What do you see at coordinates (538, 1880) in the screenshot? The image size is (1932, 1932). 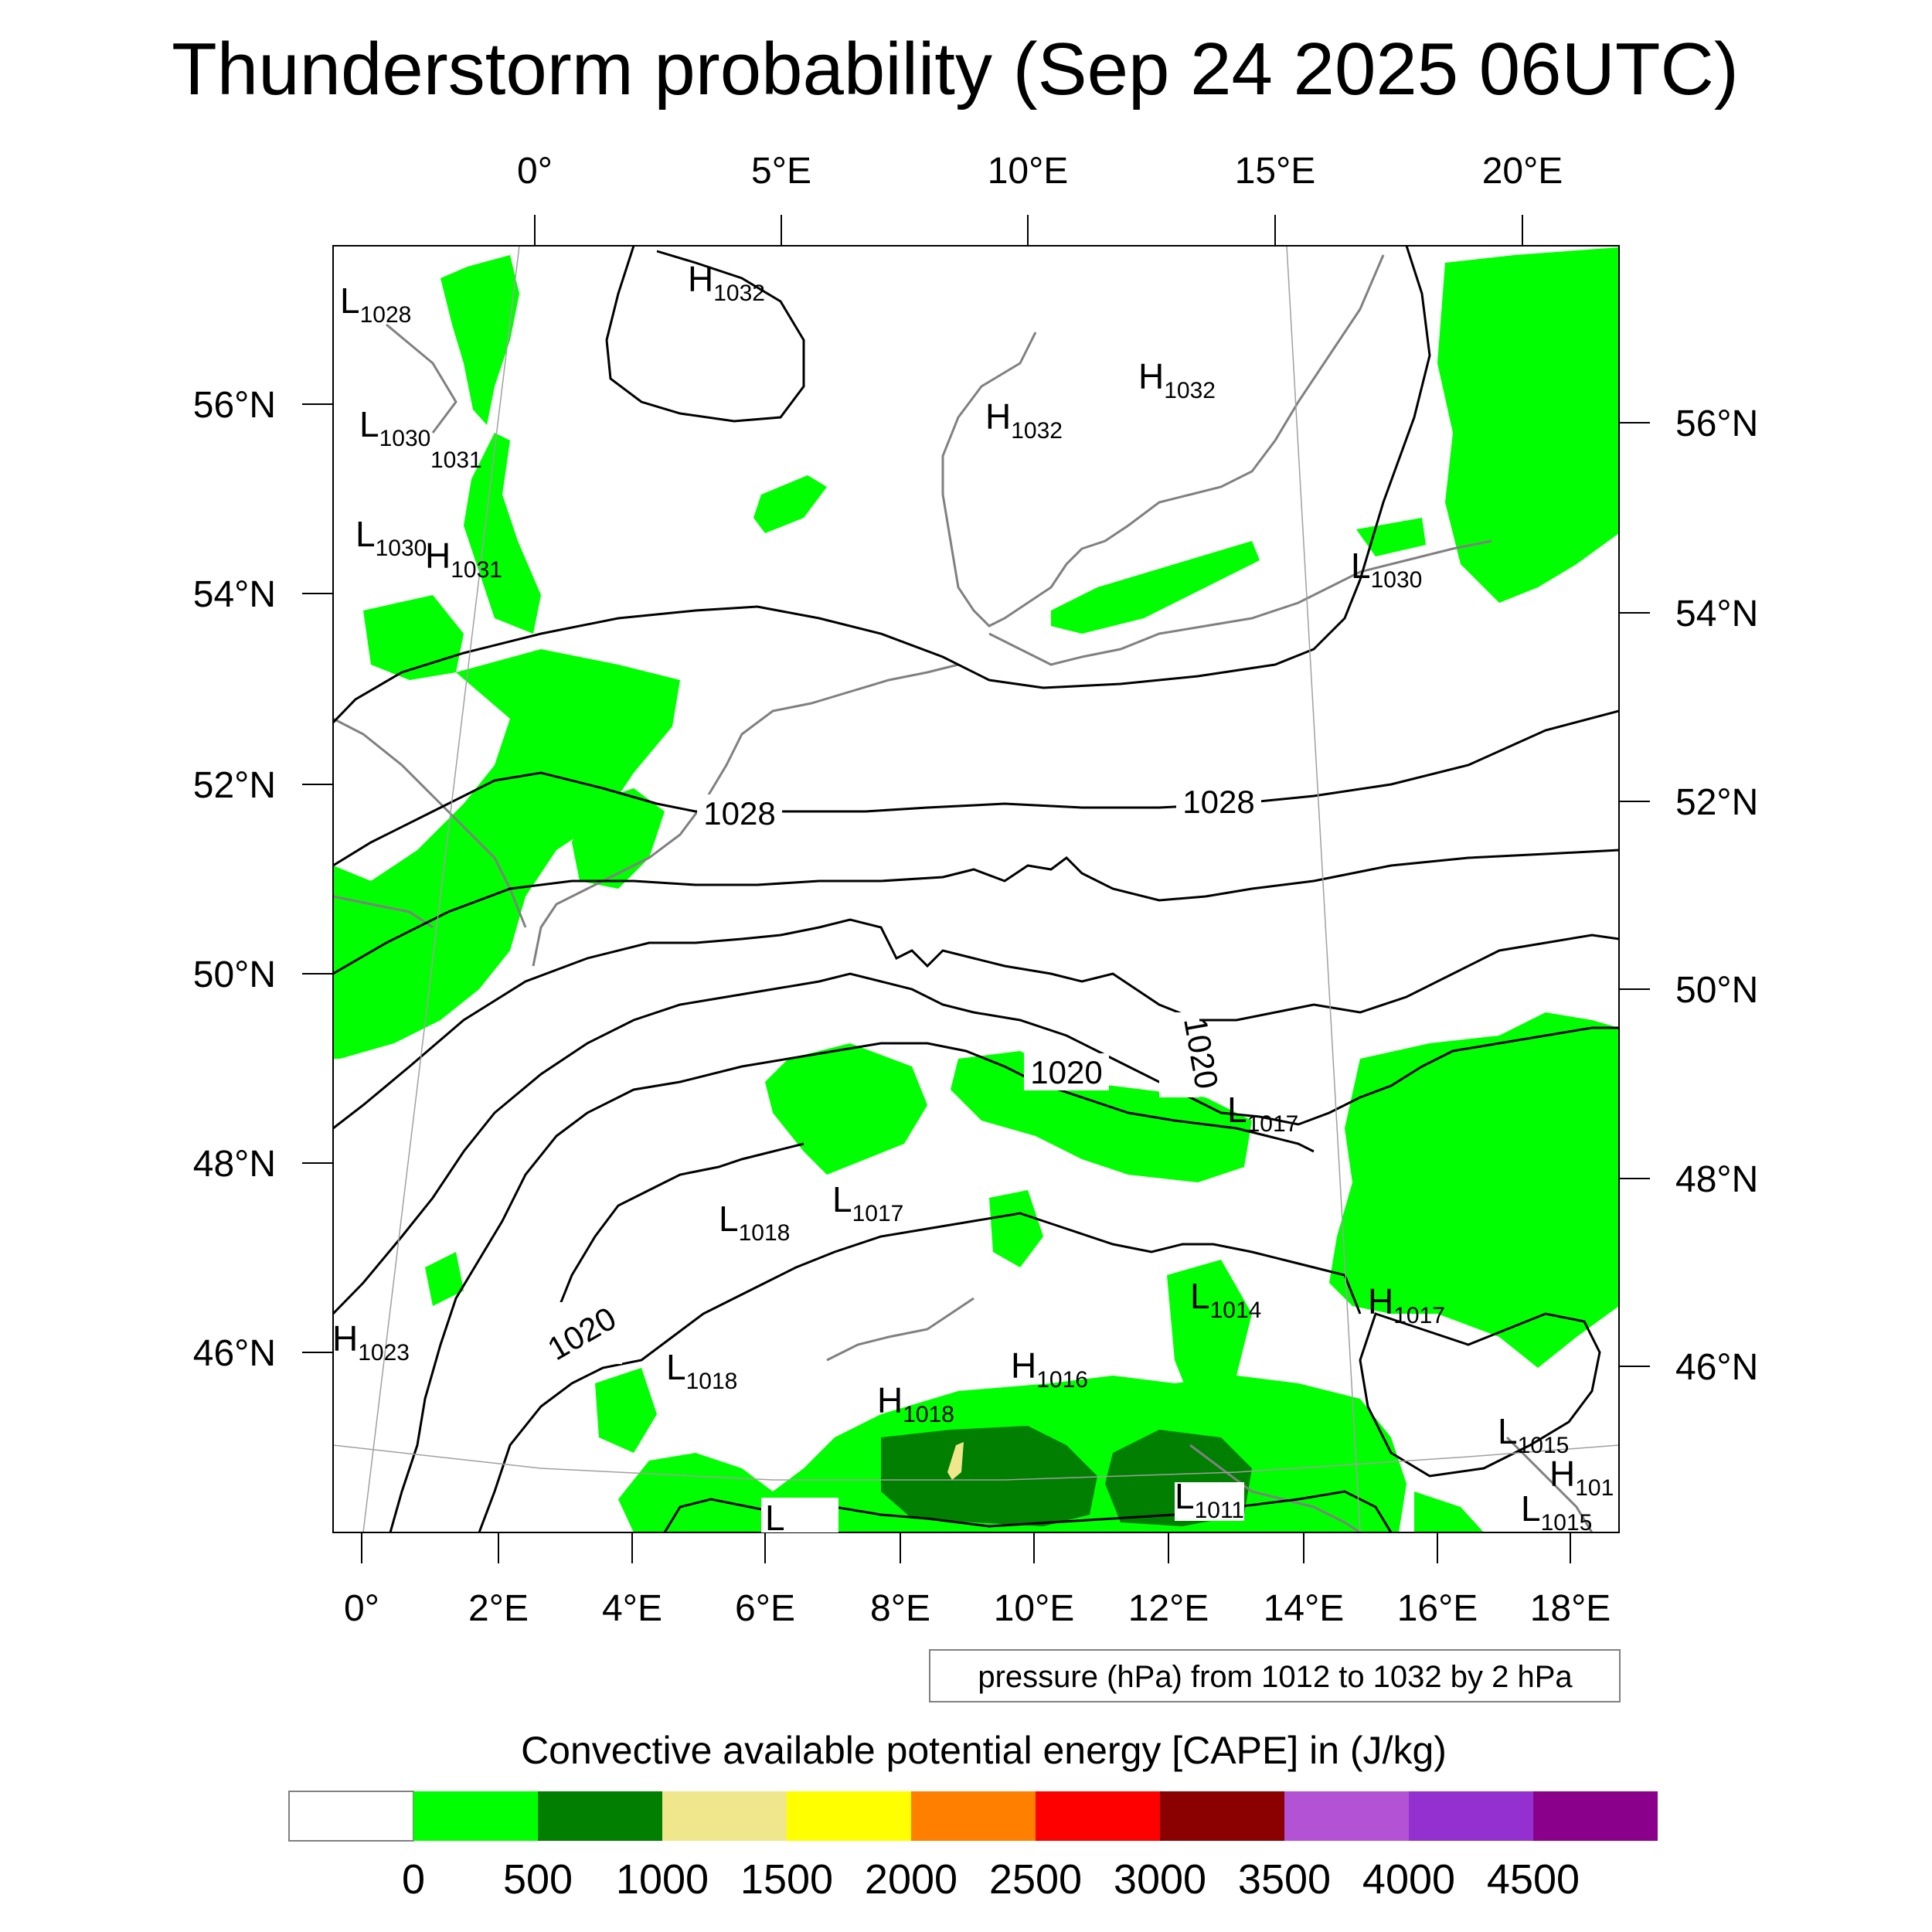 I see `legend-tick-label: 500` at bounding box center [538, 1880].